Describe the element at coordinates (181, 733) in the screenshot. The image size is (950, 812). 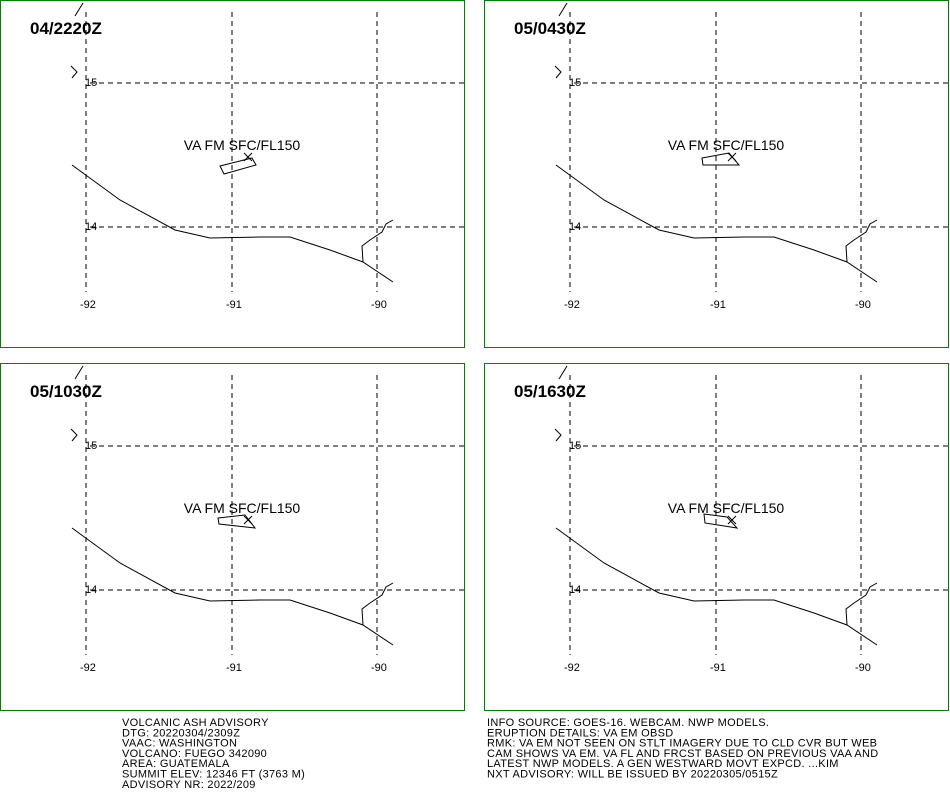
I see `advisory-line: DTG: 20220304/2309Z` at that location.